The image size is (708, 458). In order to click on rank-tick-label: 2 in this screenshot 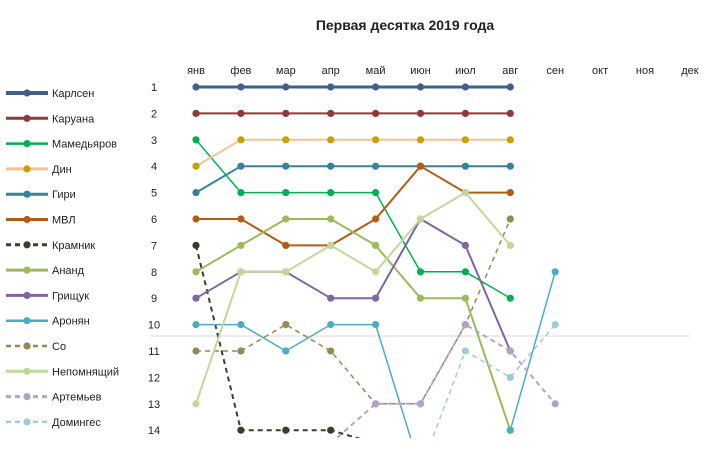, I will do `click(154, 114)`.